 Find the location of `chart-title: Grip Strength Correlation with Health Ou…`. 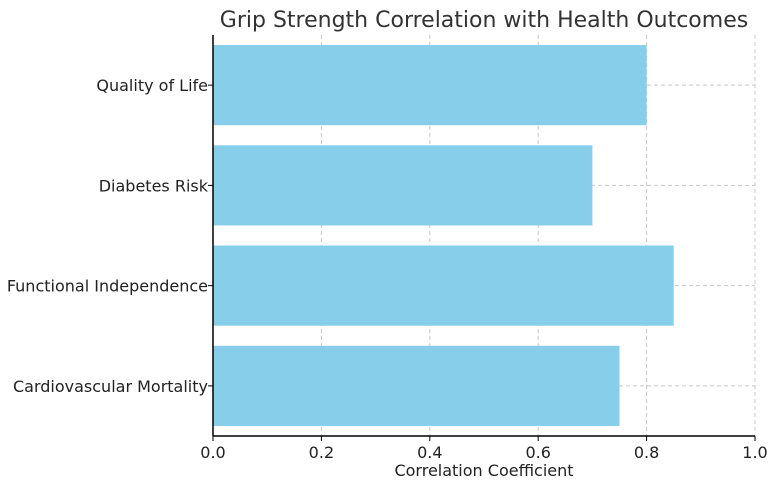

chart-title: Grip Strength Correlation with Health Ou… is located at coordinates (484, 20).